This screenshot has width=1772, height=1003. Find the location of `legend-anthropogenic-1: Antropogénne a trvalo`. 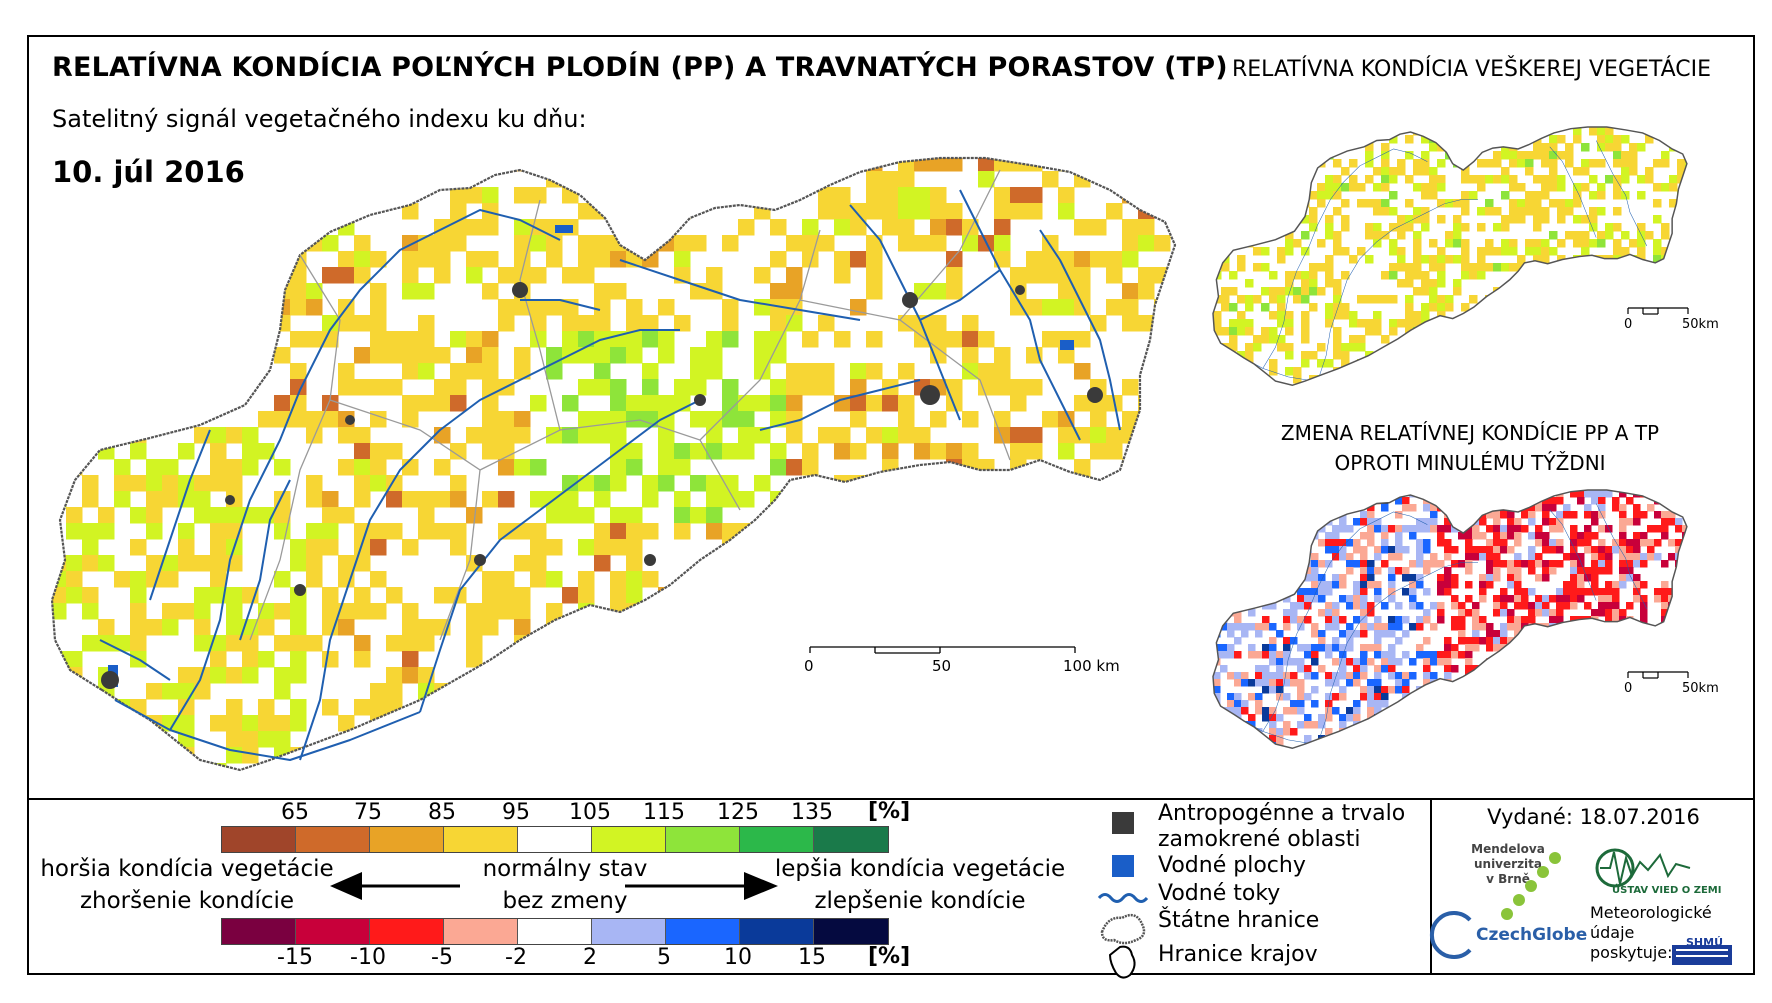

legend-anthropogenic-1: Antropogénne a trvalo is located at coordinates (1282, 813).